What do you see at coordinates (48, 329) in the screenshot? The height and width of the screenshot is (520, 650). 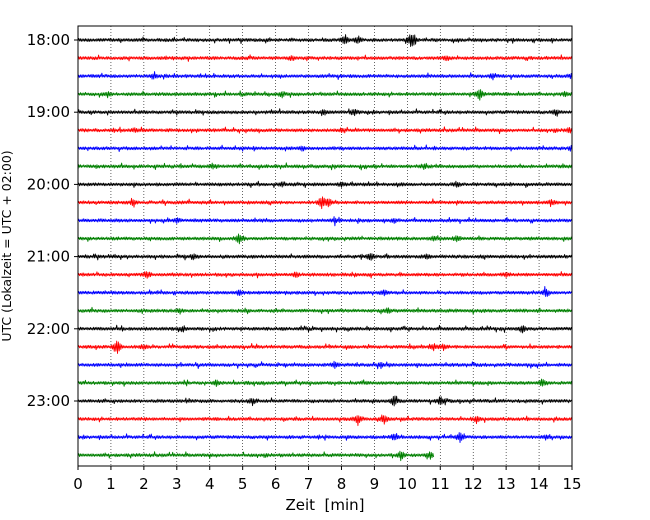 I see `y-tick-label: 22:00` at bounding box center [48, 329].